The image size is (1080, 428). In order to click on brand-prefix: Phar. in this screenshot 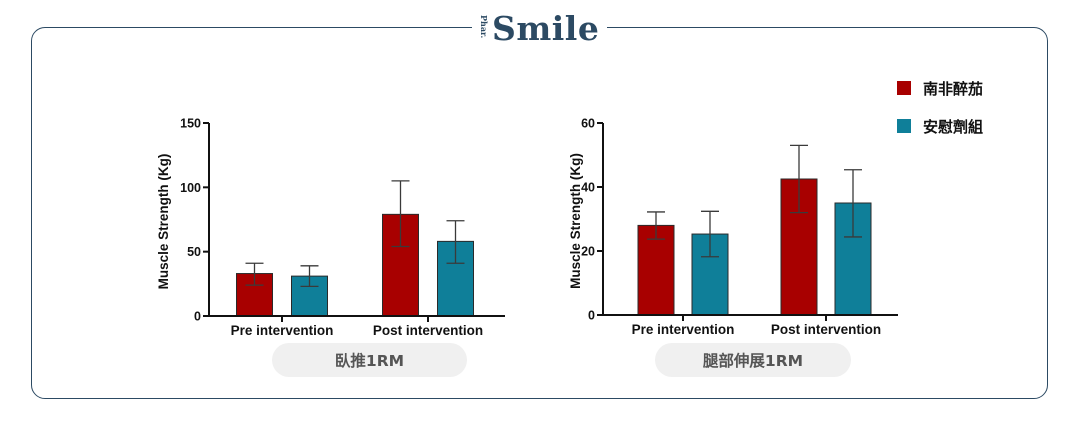, I will do `click(484, 27)`.